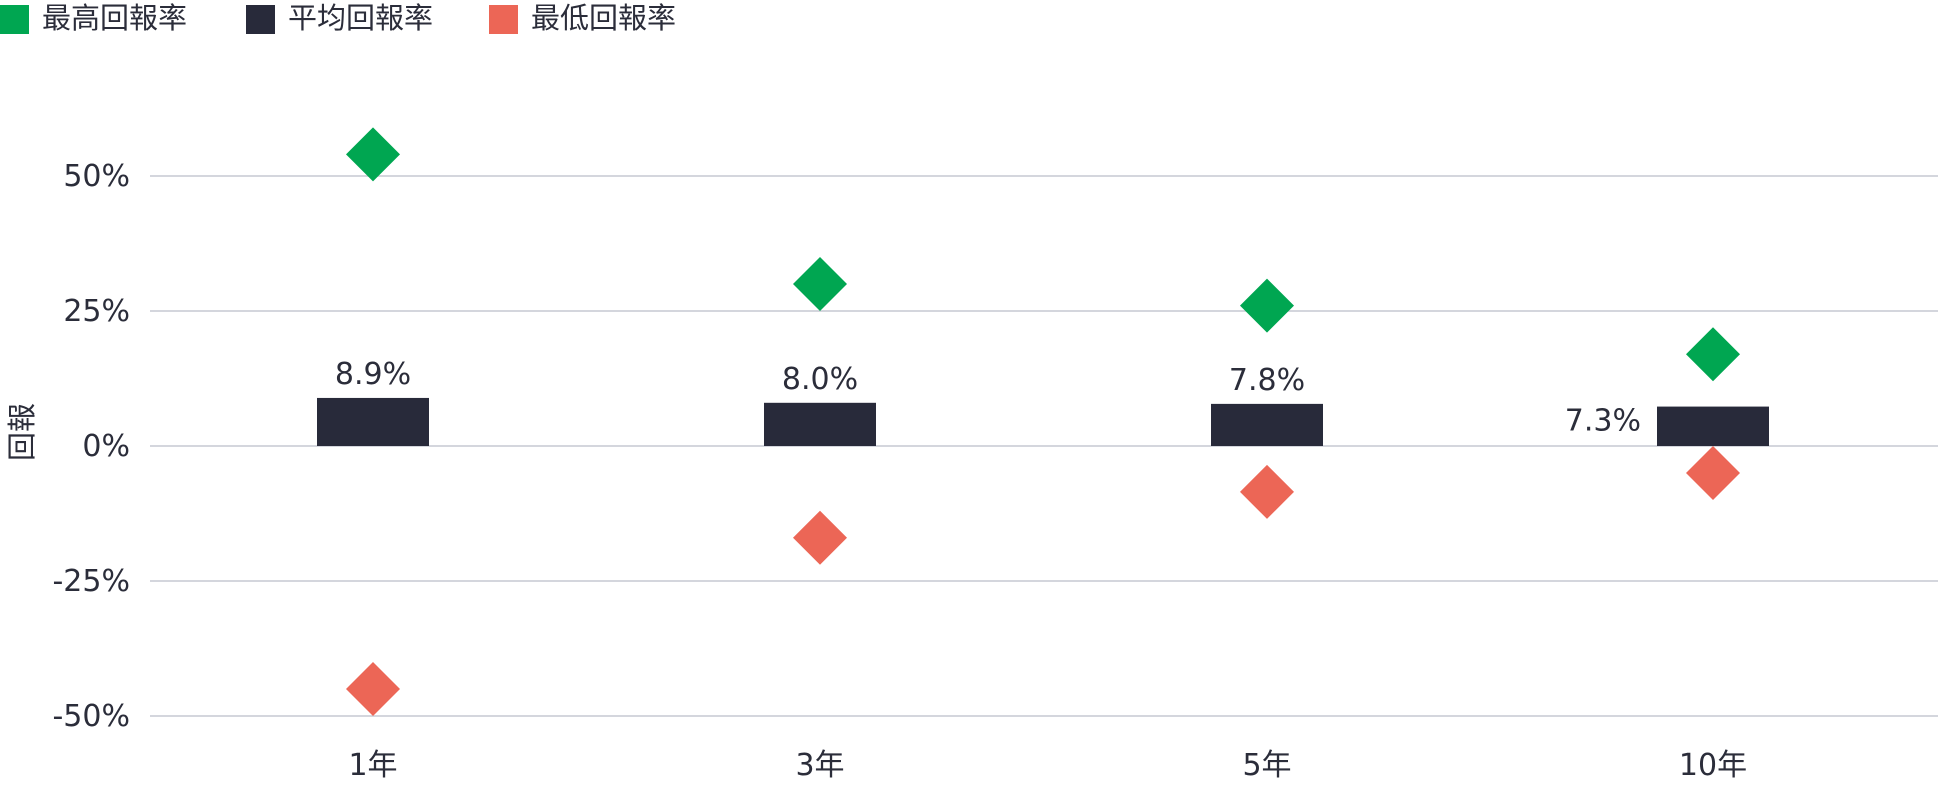  Describe the element at coordinates (1266, 765) in the screenshot. I see `x-tick-label: 5年` at that location.